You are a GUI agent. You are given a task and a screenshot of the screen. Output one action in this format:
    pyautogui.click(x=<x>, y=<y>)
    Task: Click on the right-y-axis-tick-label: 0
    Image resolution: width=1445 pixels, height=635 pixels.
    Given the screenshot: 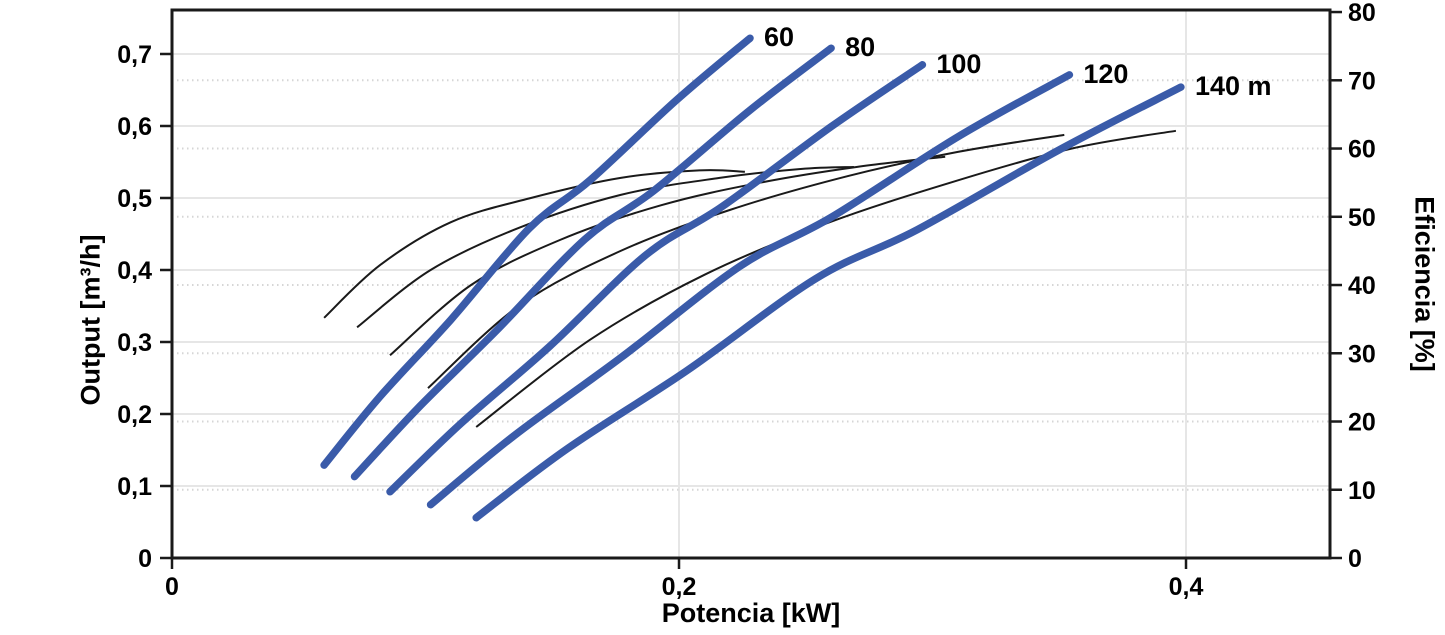 What is the action you would take?
    pyautogui.click(x=1355, y=559)
    